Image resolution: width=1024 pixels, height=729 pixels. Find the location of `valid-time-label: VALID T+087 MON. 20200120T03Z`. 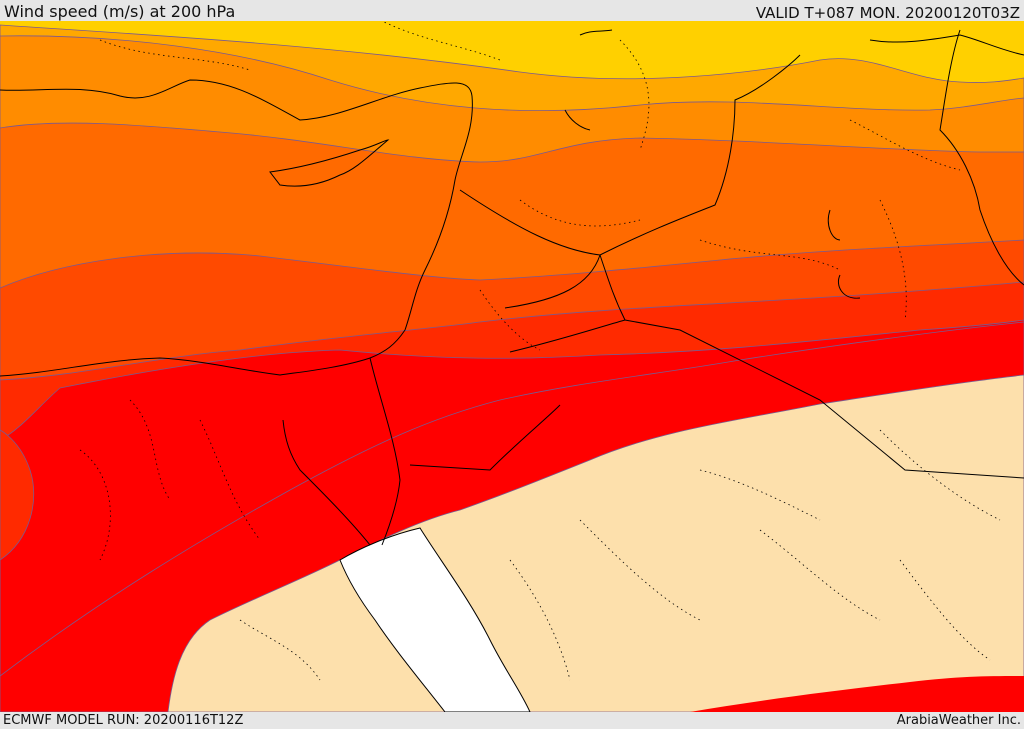

valid-time-label: VALID T+087 MON. 20200120T03Z is located at coordinates (887, 13).